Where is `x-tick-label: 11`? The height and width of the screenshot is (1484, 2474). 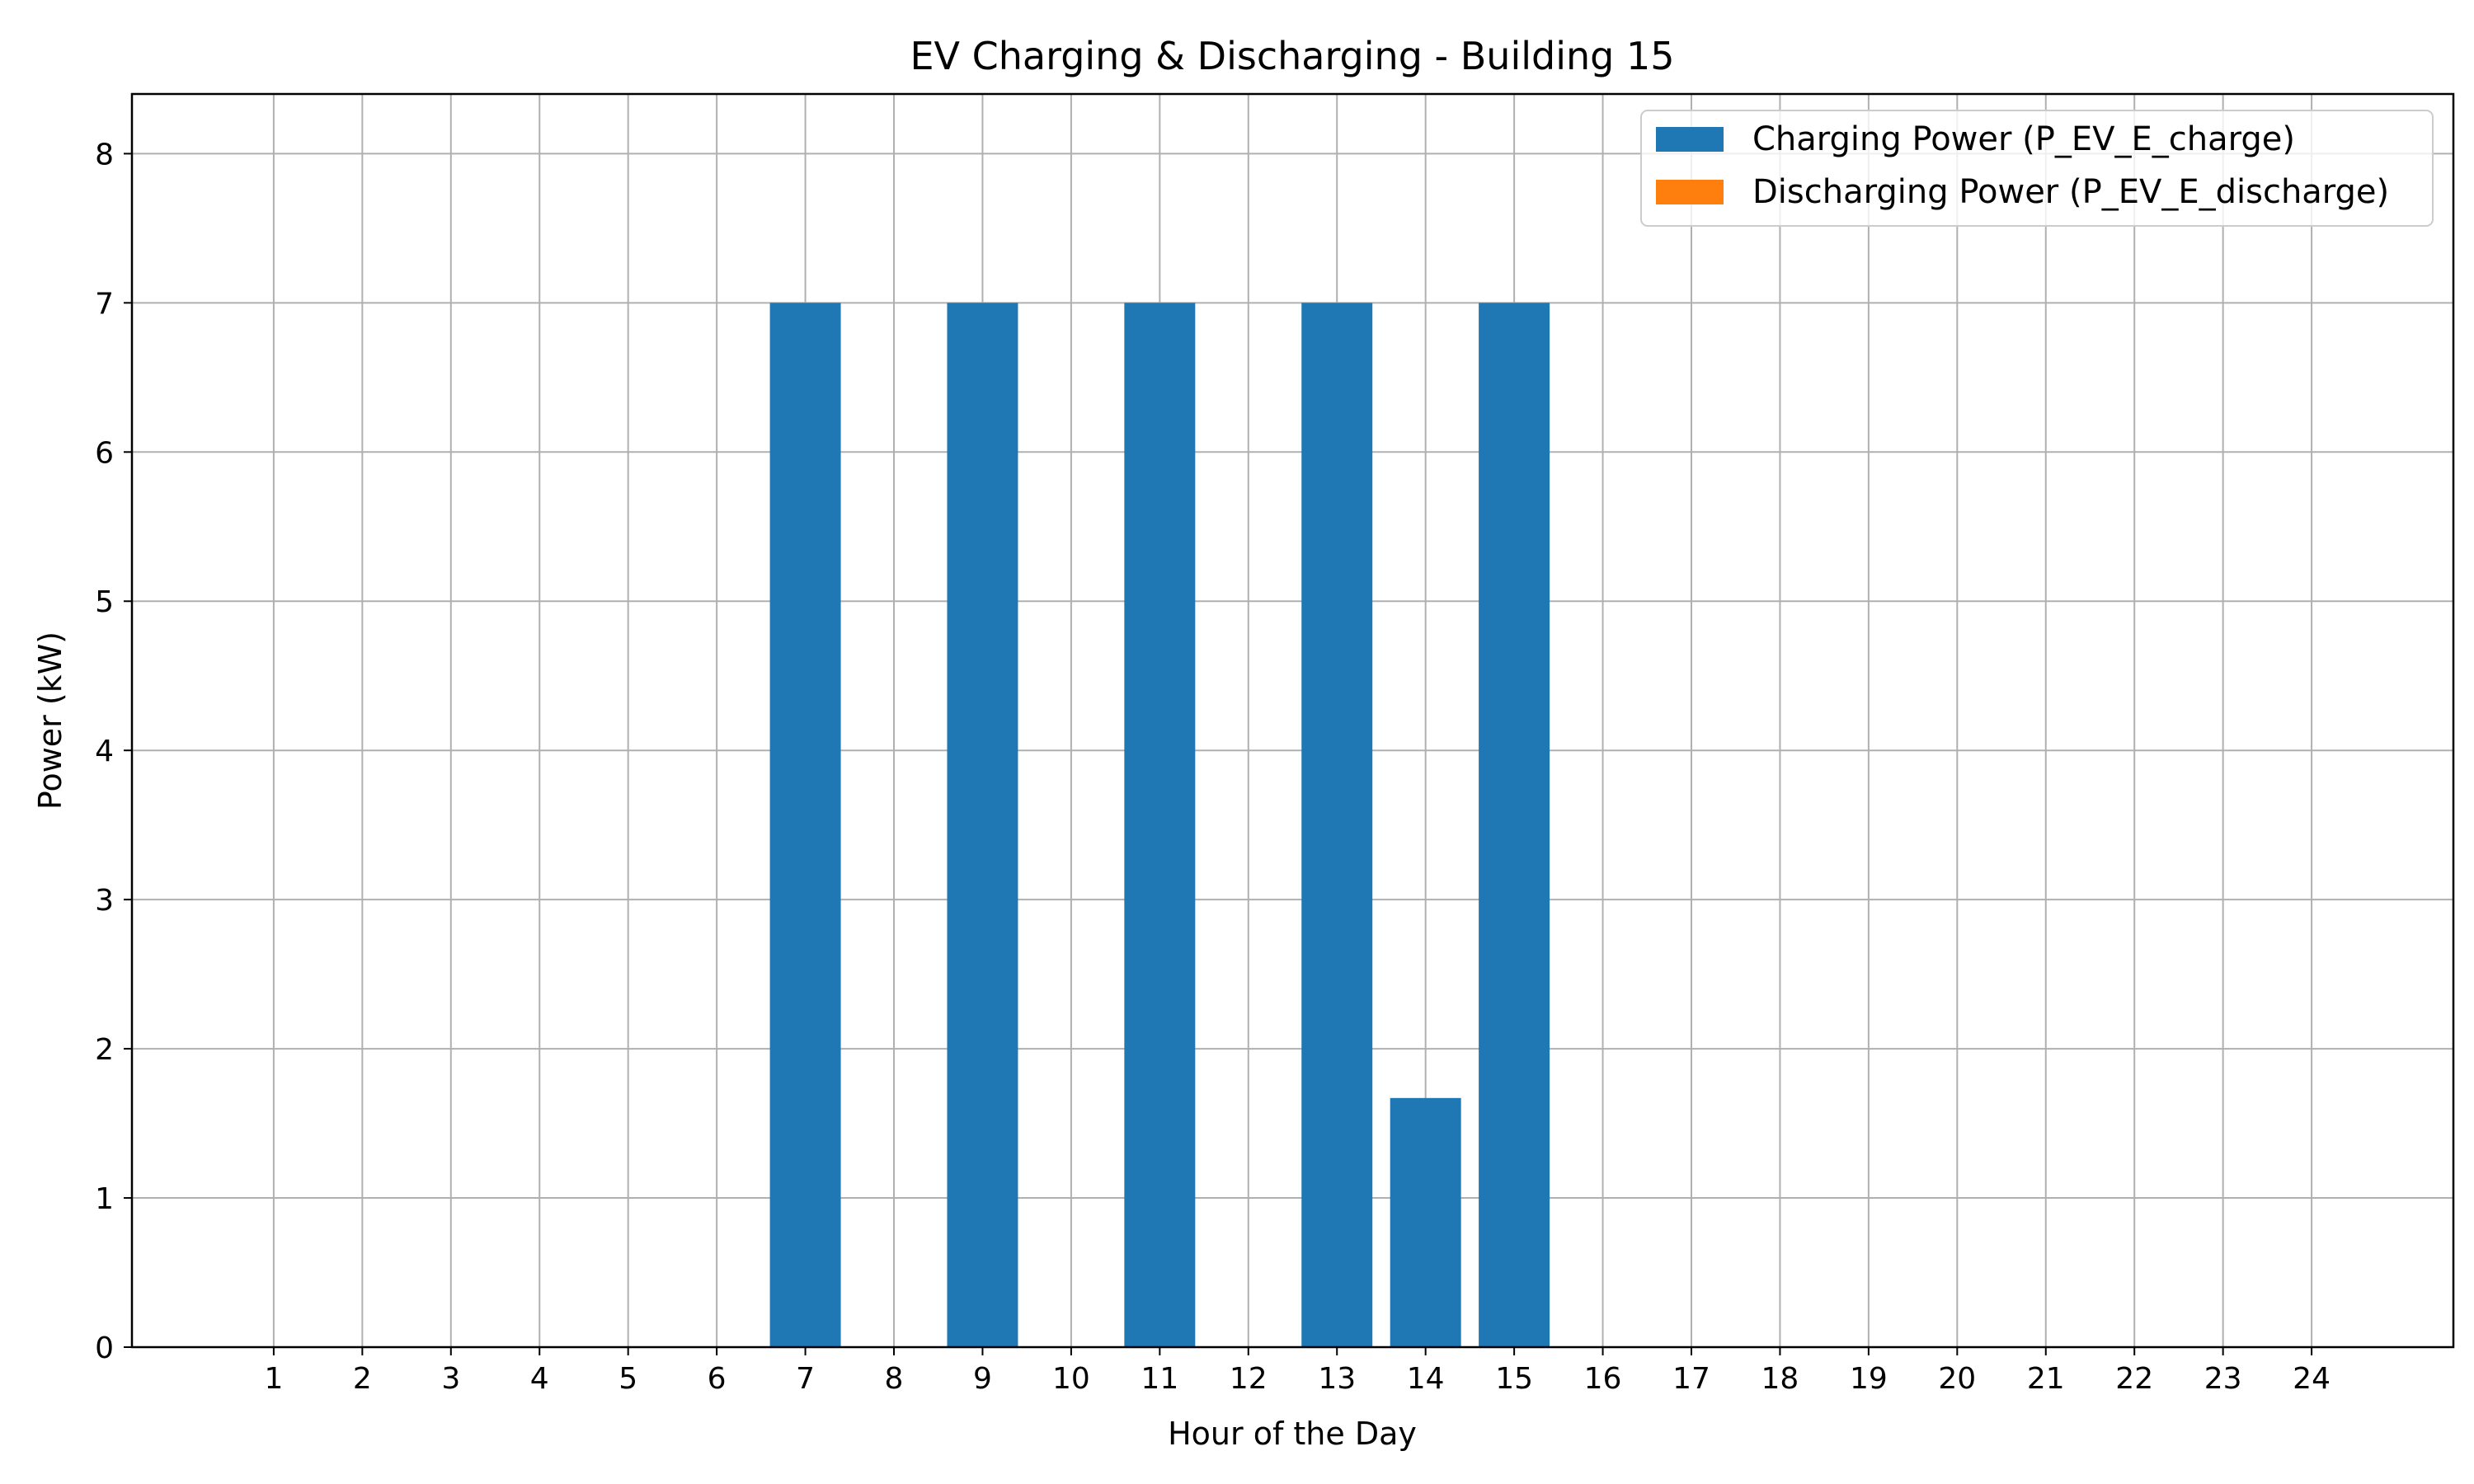
x-tick-label: 11 is located at coordinates (1159, 1379).